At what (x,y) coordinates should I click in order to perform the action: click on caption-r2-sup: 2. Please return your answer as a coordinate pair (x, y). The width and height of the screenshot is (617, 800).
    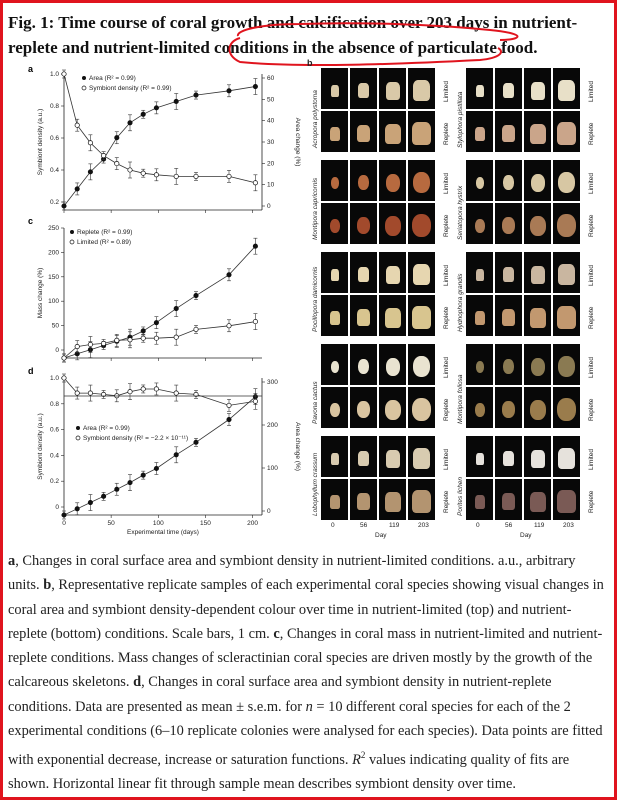
    Looking at the image, I should click on (363, 755).